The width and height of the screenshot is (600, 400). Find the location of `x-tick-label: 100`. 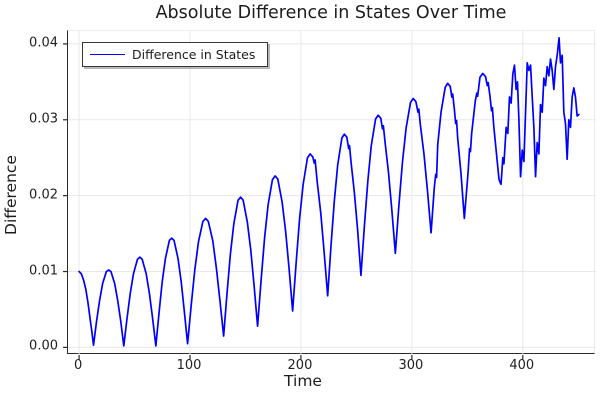

x-tick-label: 100 is located at coordinates (189, 365).